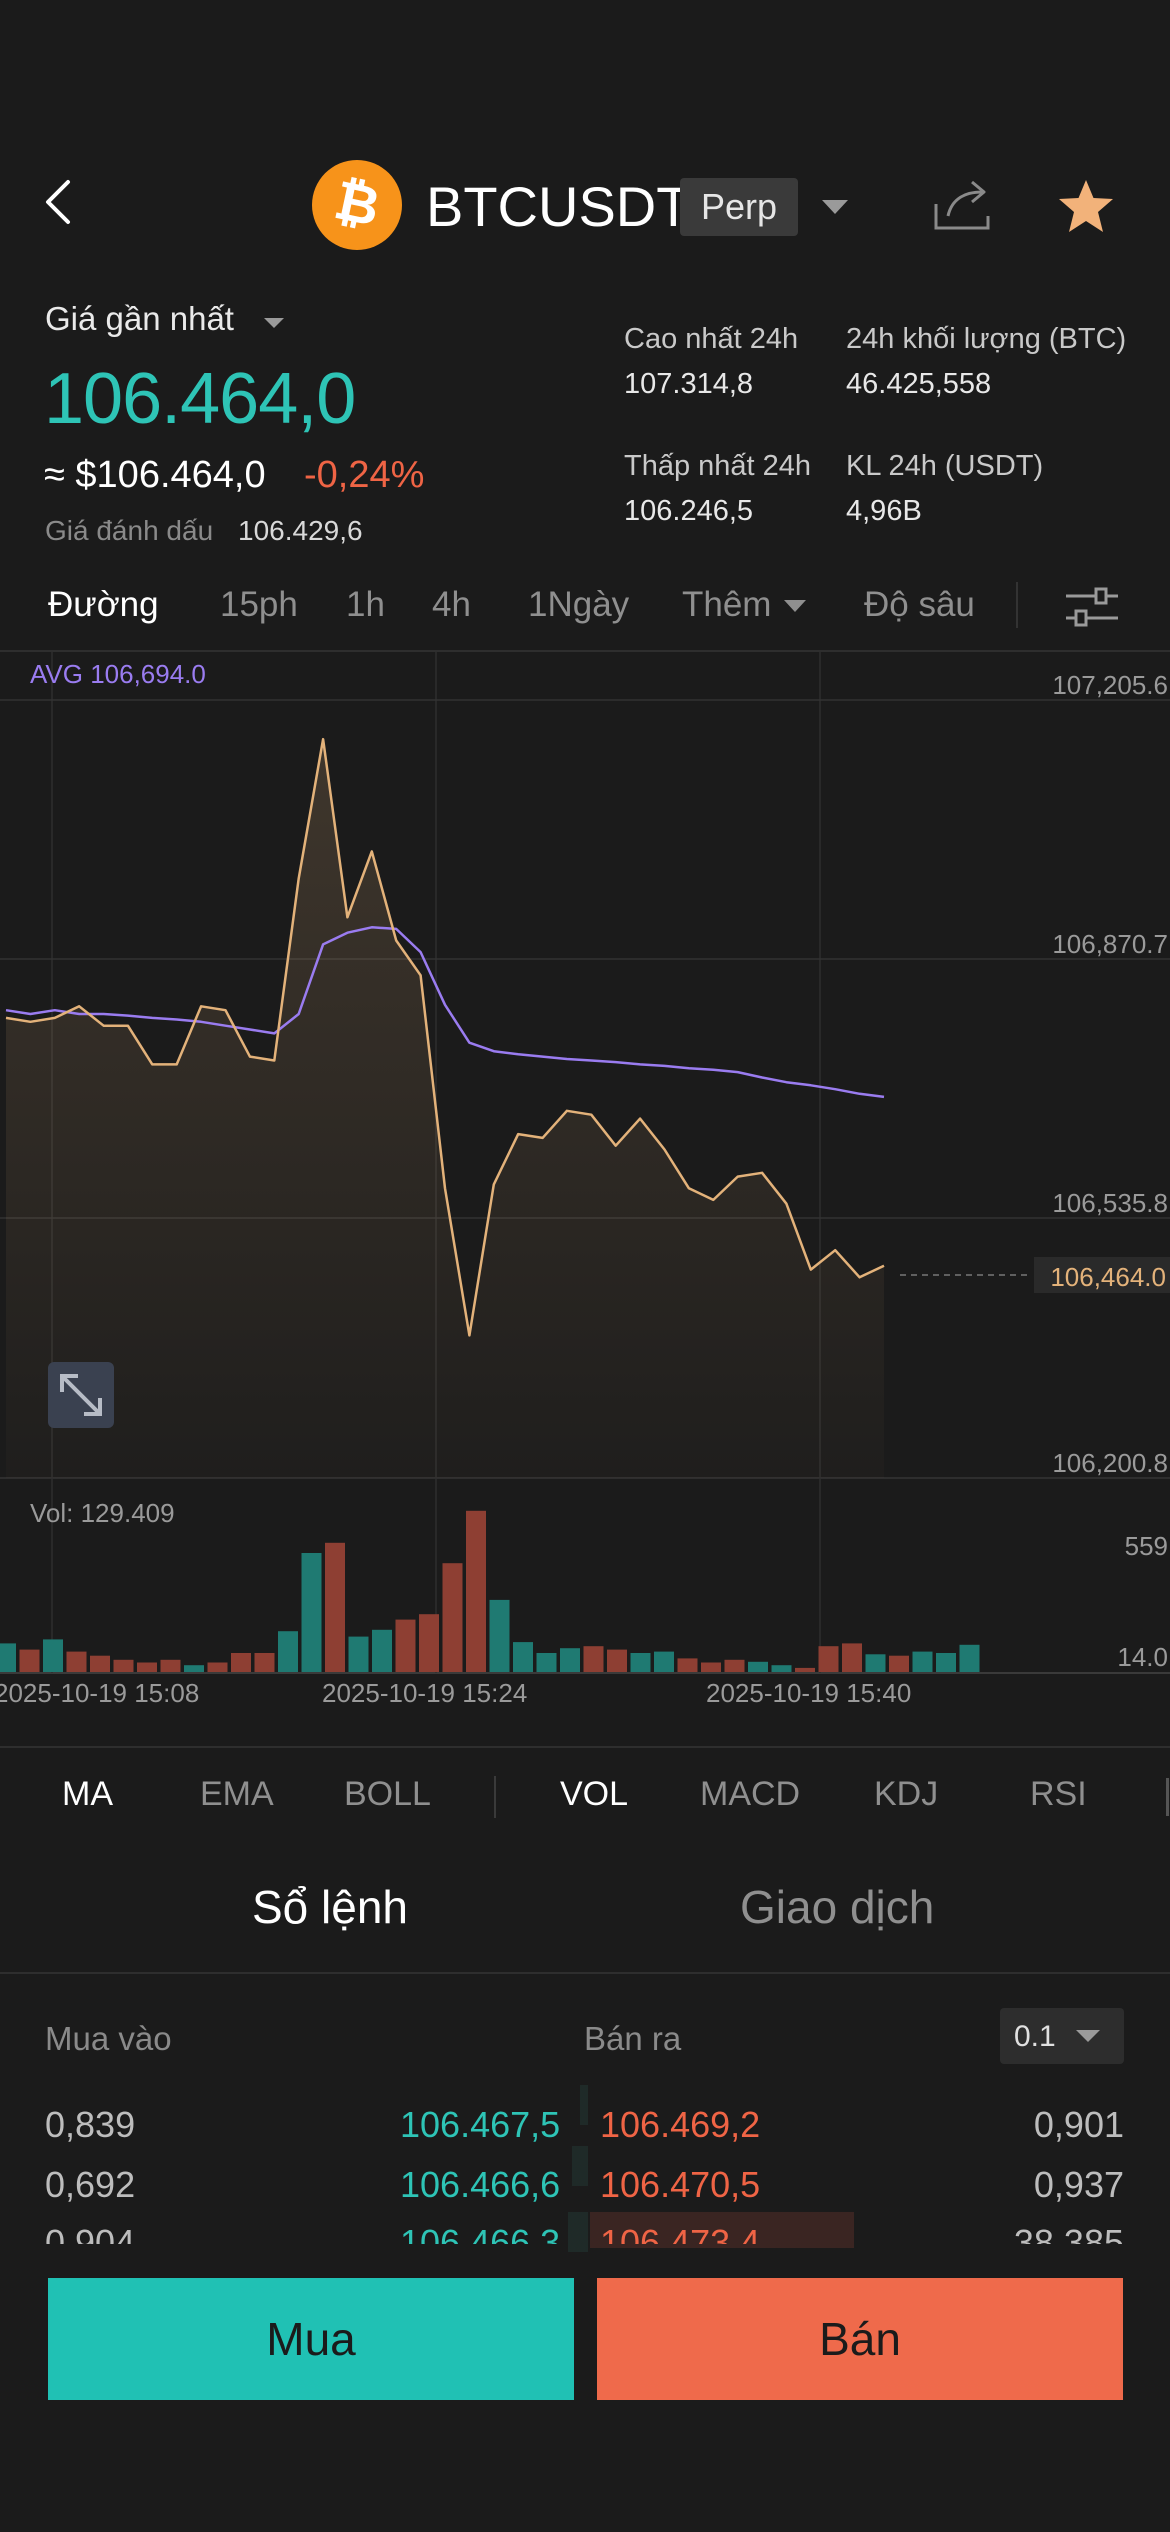  What do you see at coordinates (61, 202) in the screenshot?
I see `back-icon` at bounding box center [61, 202].